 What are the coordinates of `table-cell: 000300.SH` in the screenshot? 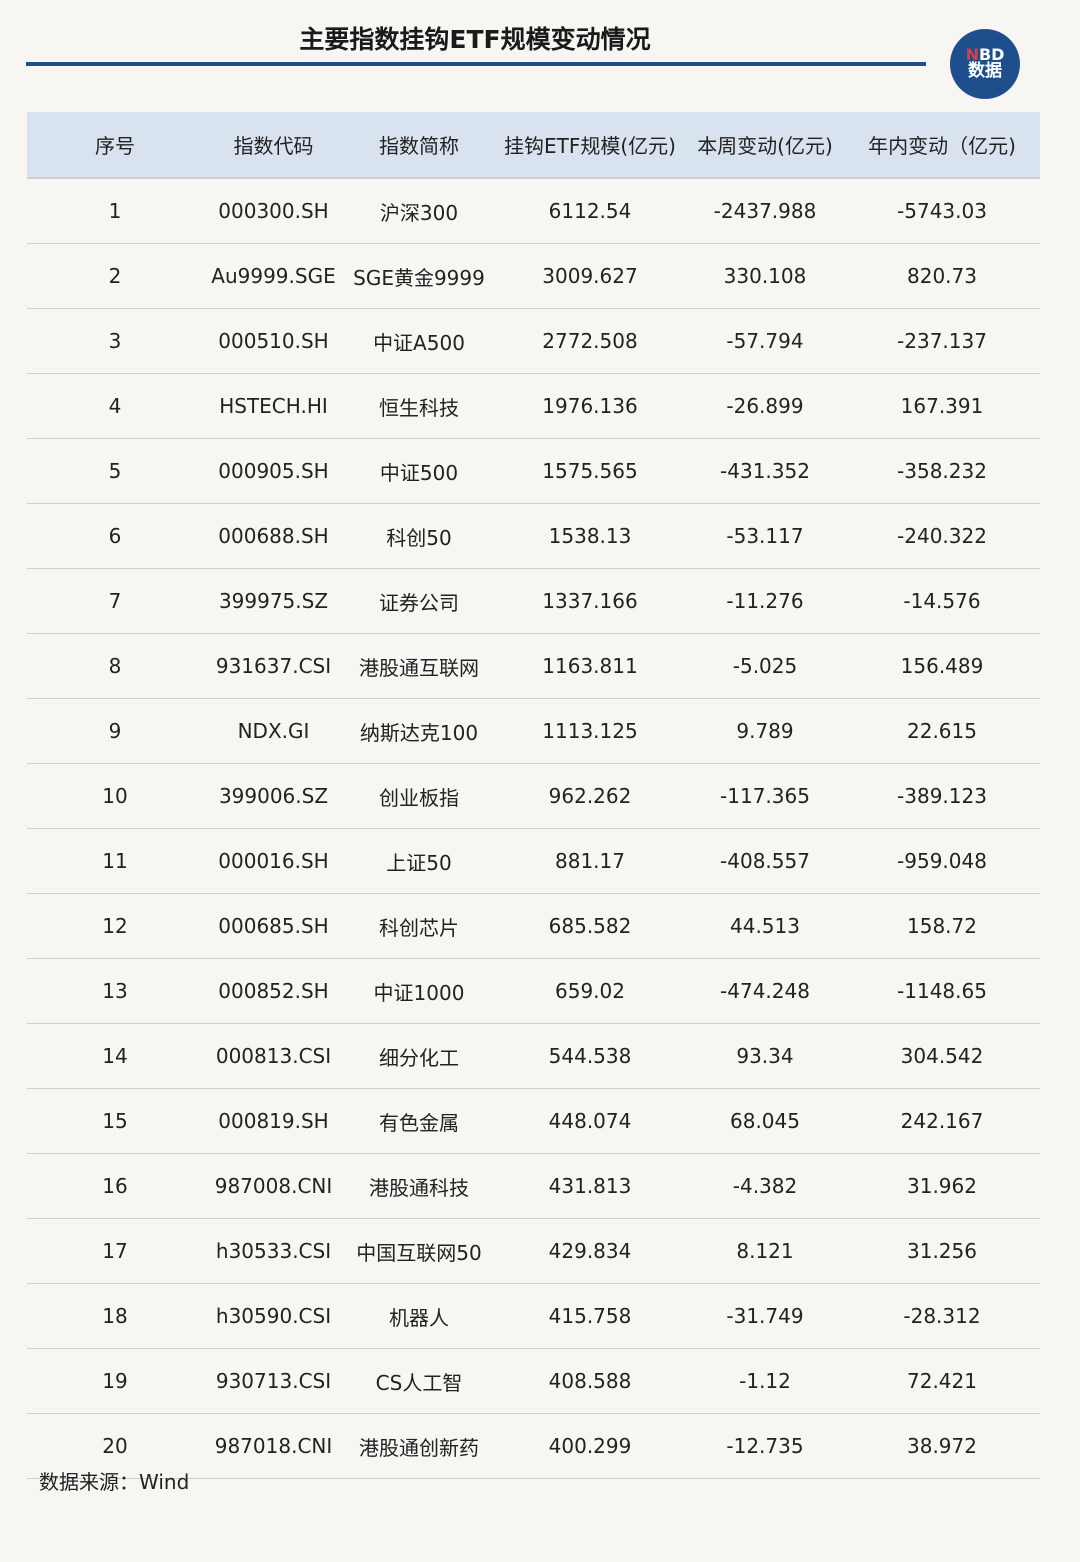 It's located at (273, 211).